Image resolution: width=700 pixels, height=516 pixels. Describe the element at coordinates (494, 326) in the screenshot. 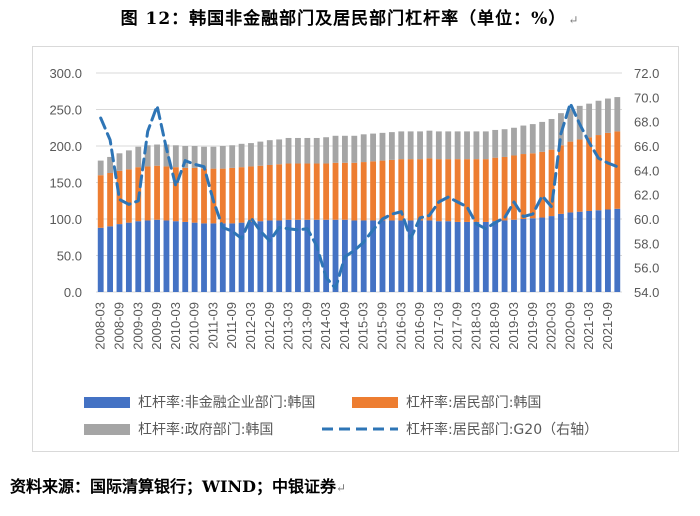

I see `x-tick-label: 2018-09` at that location.